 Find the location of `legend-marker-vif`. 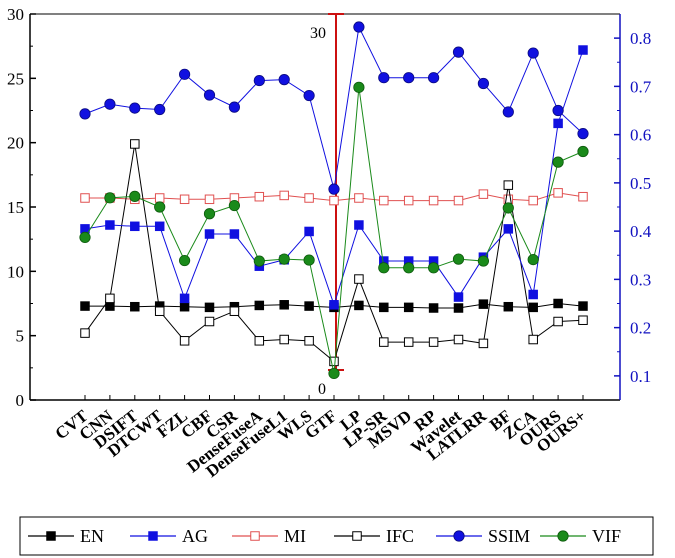

legend-marker-vif is located at coordinates (563, 536).